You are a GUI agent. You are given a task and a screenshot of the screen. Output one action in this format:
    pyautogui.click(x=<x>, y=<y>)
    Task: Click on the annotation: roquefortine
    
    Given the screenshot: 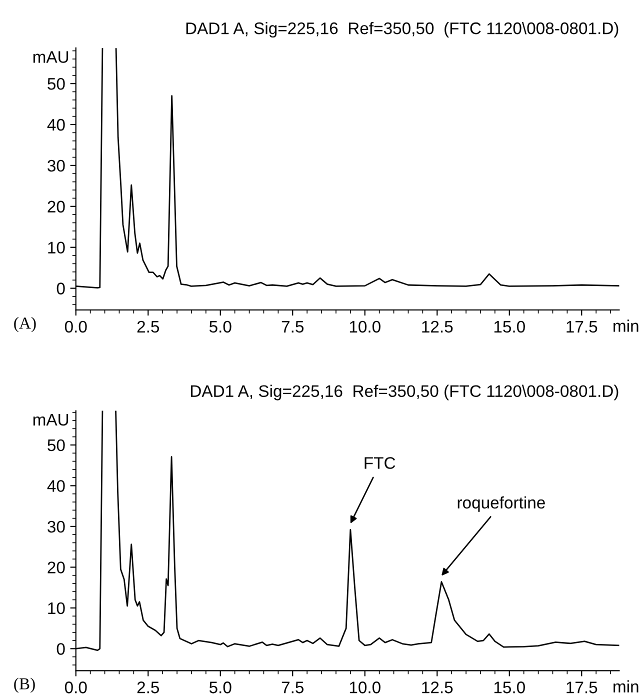 What is the action you would take?
    pyautogui.click(x=501, y=504)
    